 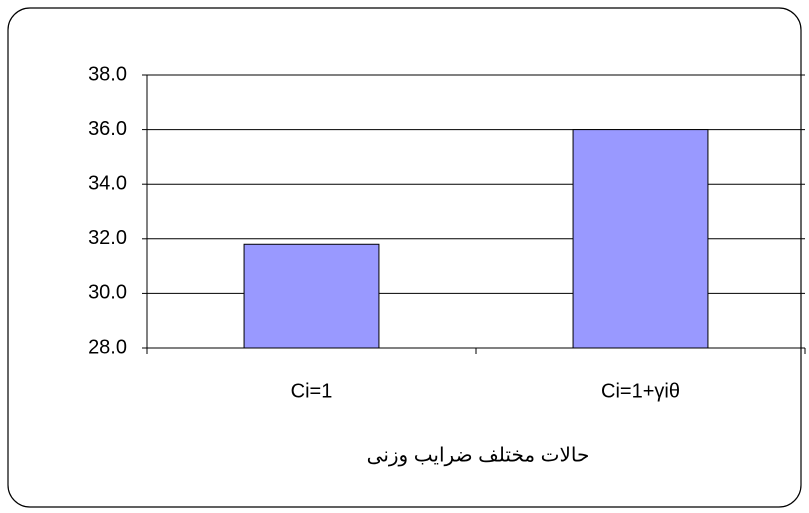 I want to click on y-tick-label: 28.0, so click(x=107, y=347).